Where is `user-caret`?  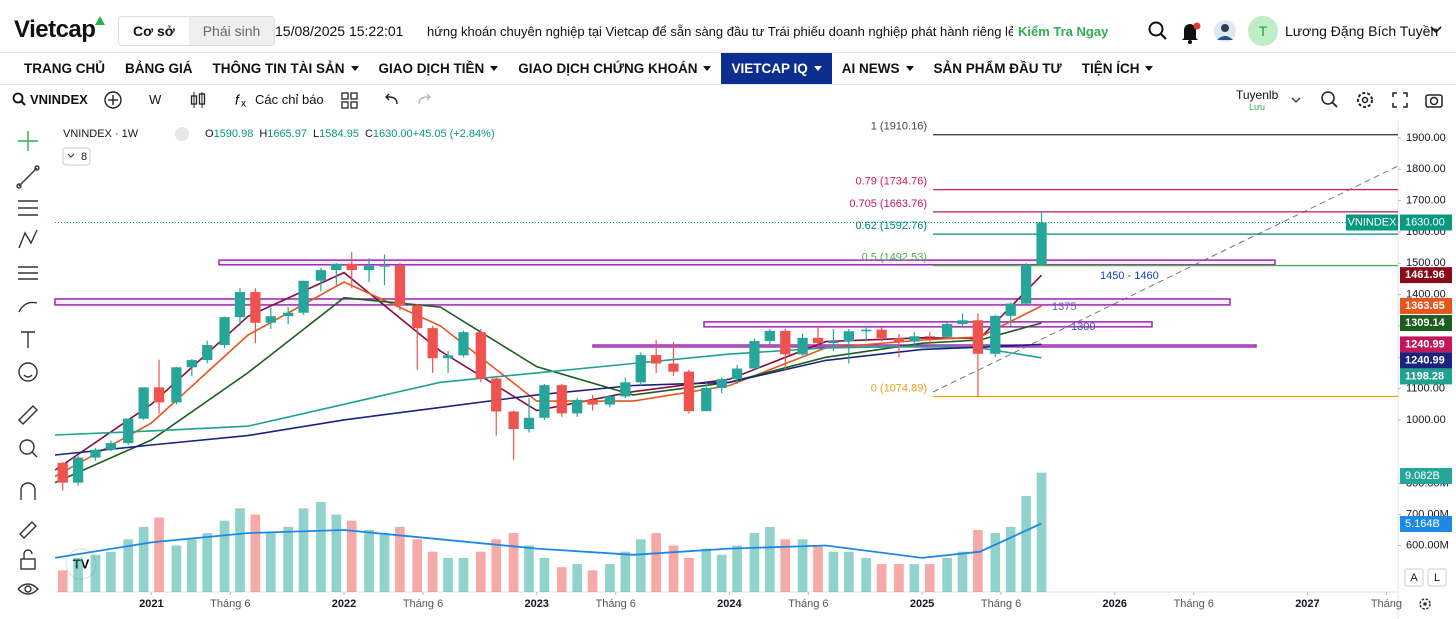 user-caret is located at coordinates (1436, 30).